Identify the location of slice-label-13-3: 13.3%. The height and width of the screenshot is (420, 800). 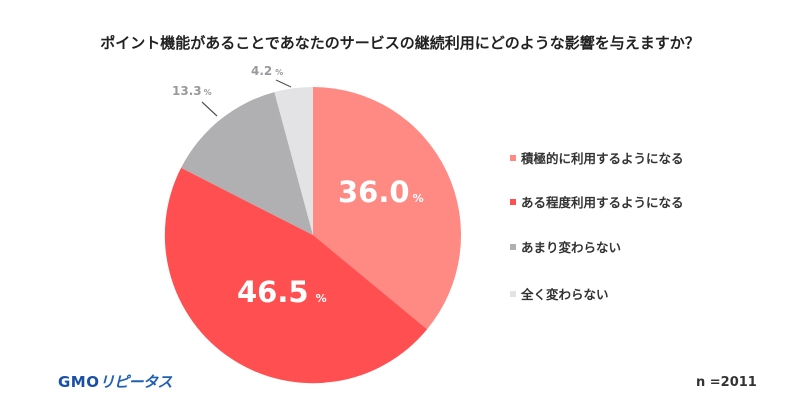
(192, 91).